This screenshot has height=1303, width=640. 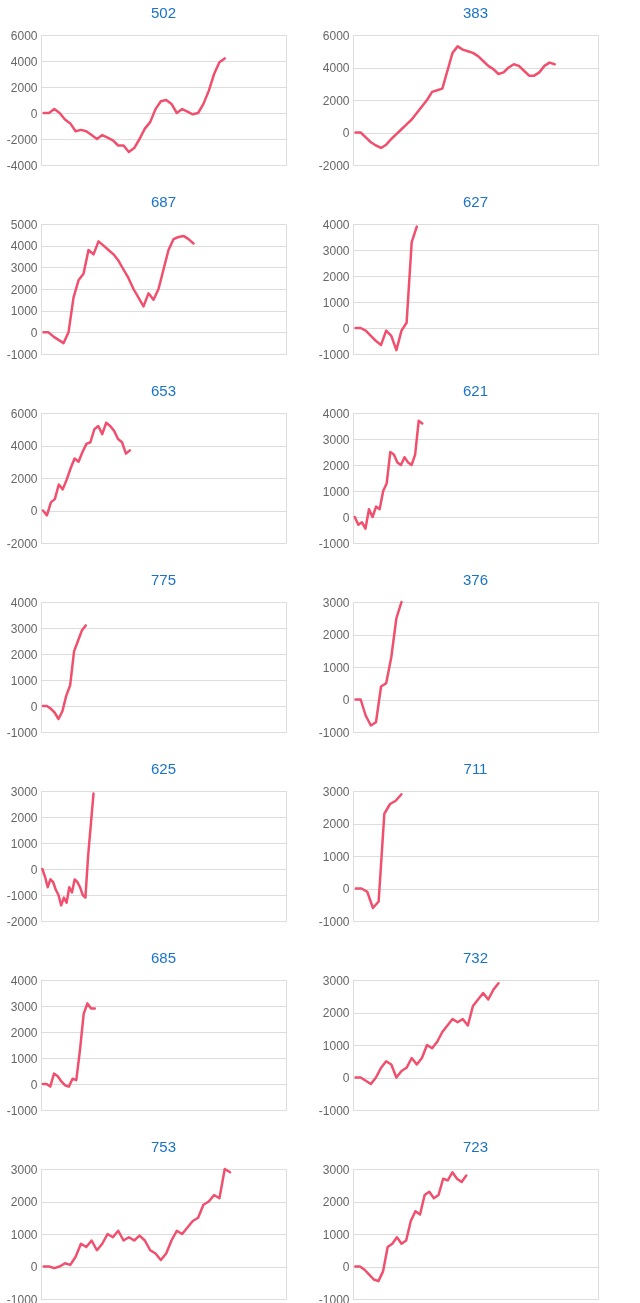 I want to click on chart-title: 687, so click(x=163, y=201).